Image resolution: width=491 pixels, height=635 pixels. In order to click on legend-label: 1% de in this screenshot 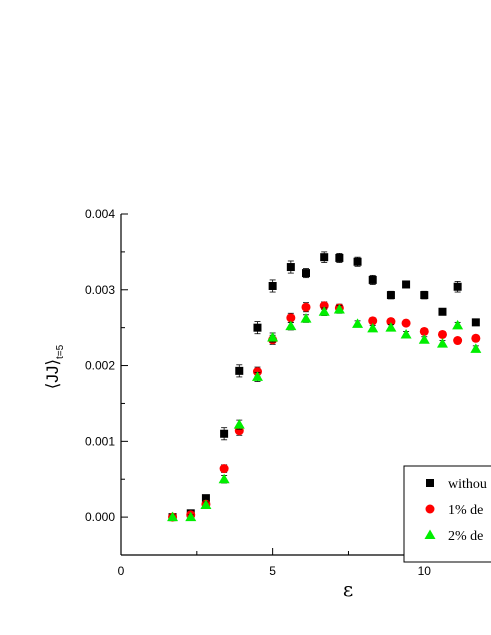, I will do `click(465, 510)`.